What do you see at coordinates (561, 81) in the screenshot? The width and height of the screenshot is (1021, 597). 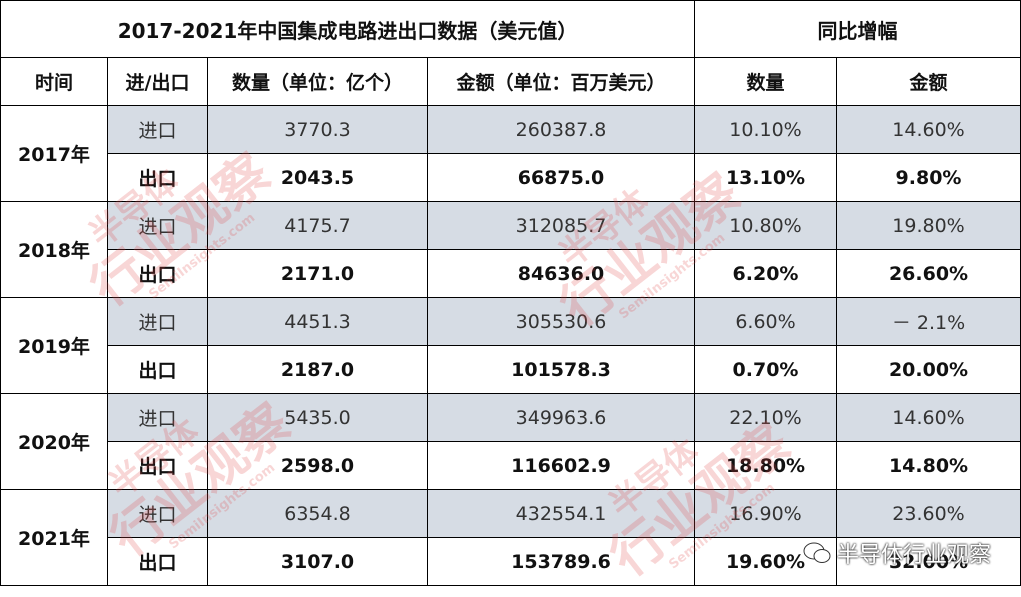 I see `column-header: 金额（单位：百万美元）` at bounding box center [561, 81].